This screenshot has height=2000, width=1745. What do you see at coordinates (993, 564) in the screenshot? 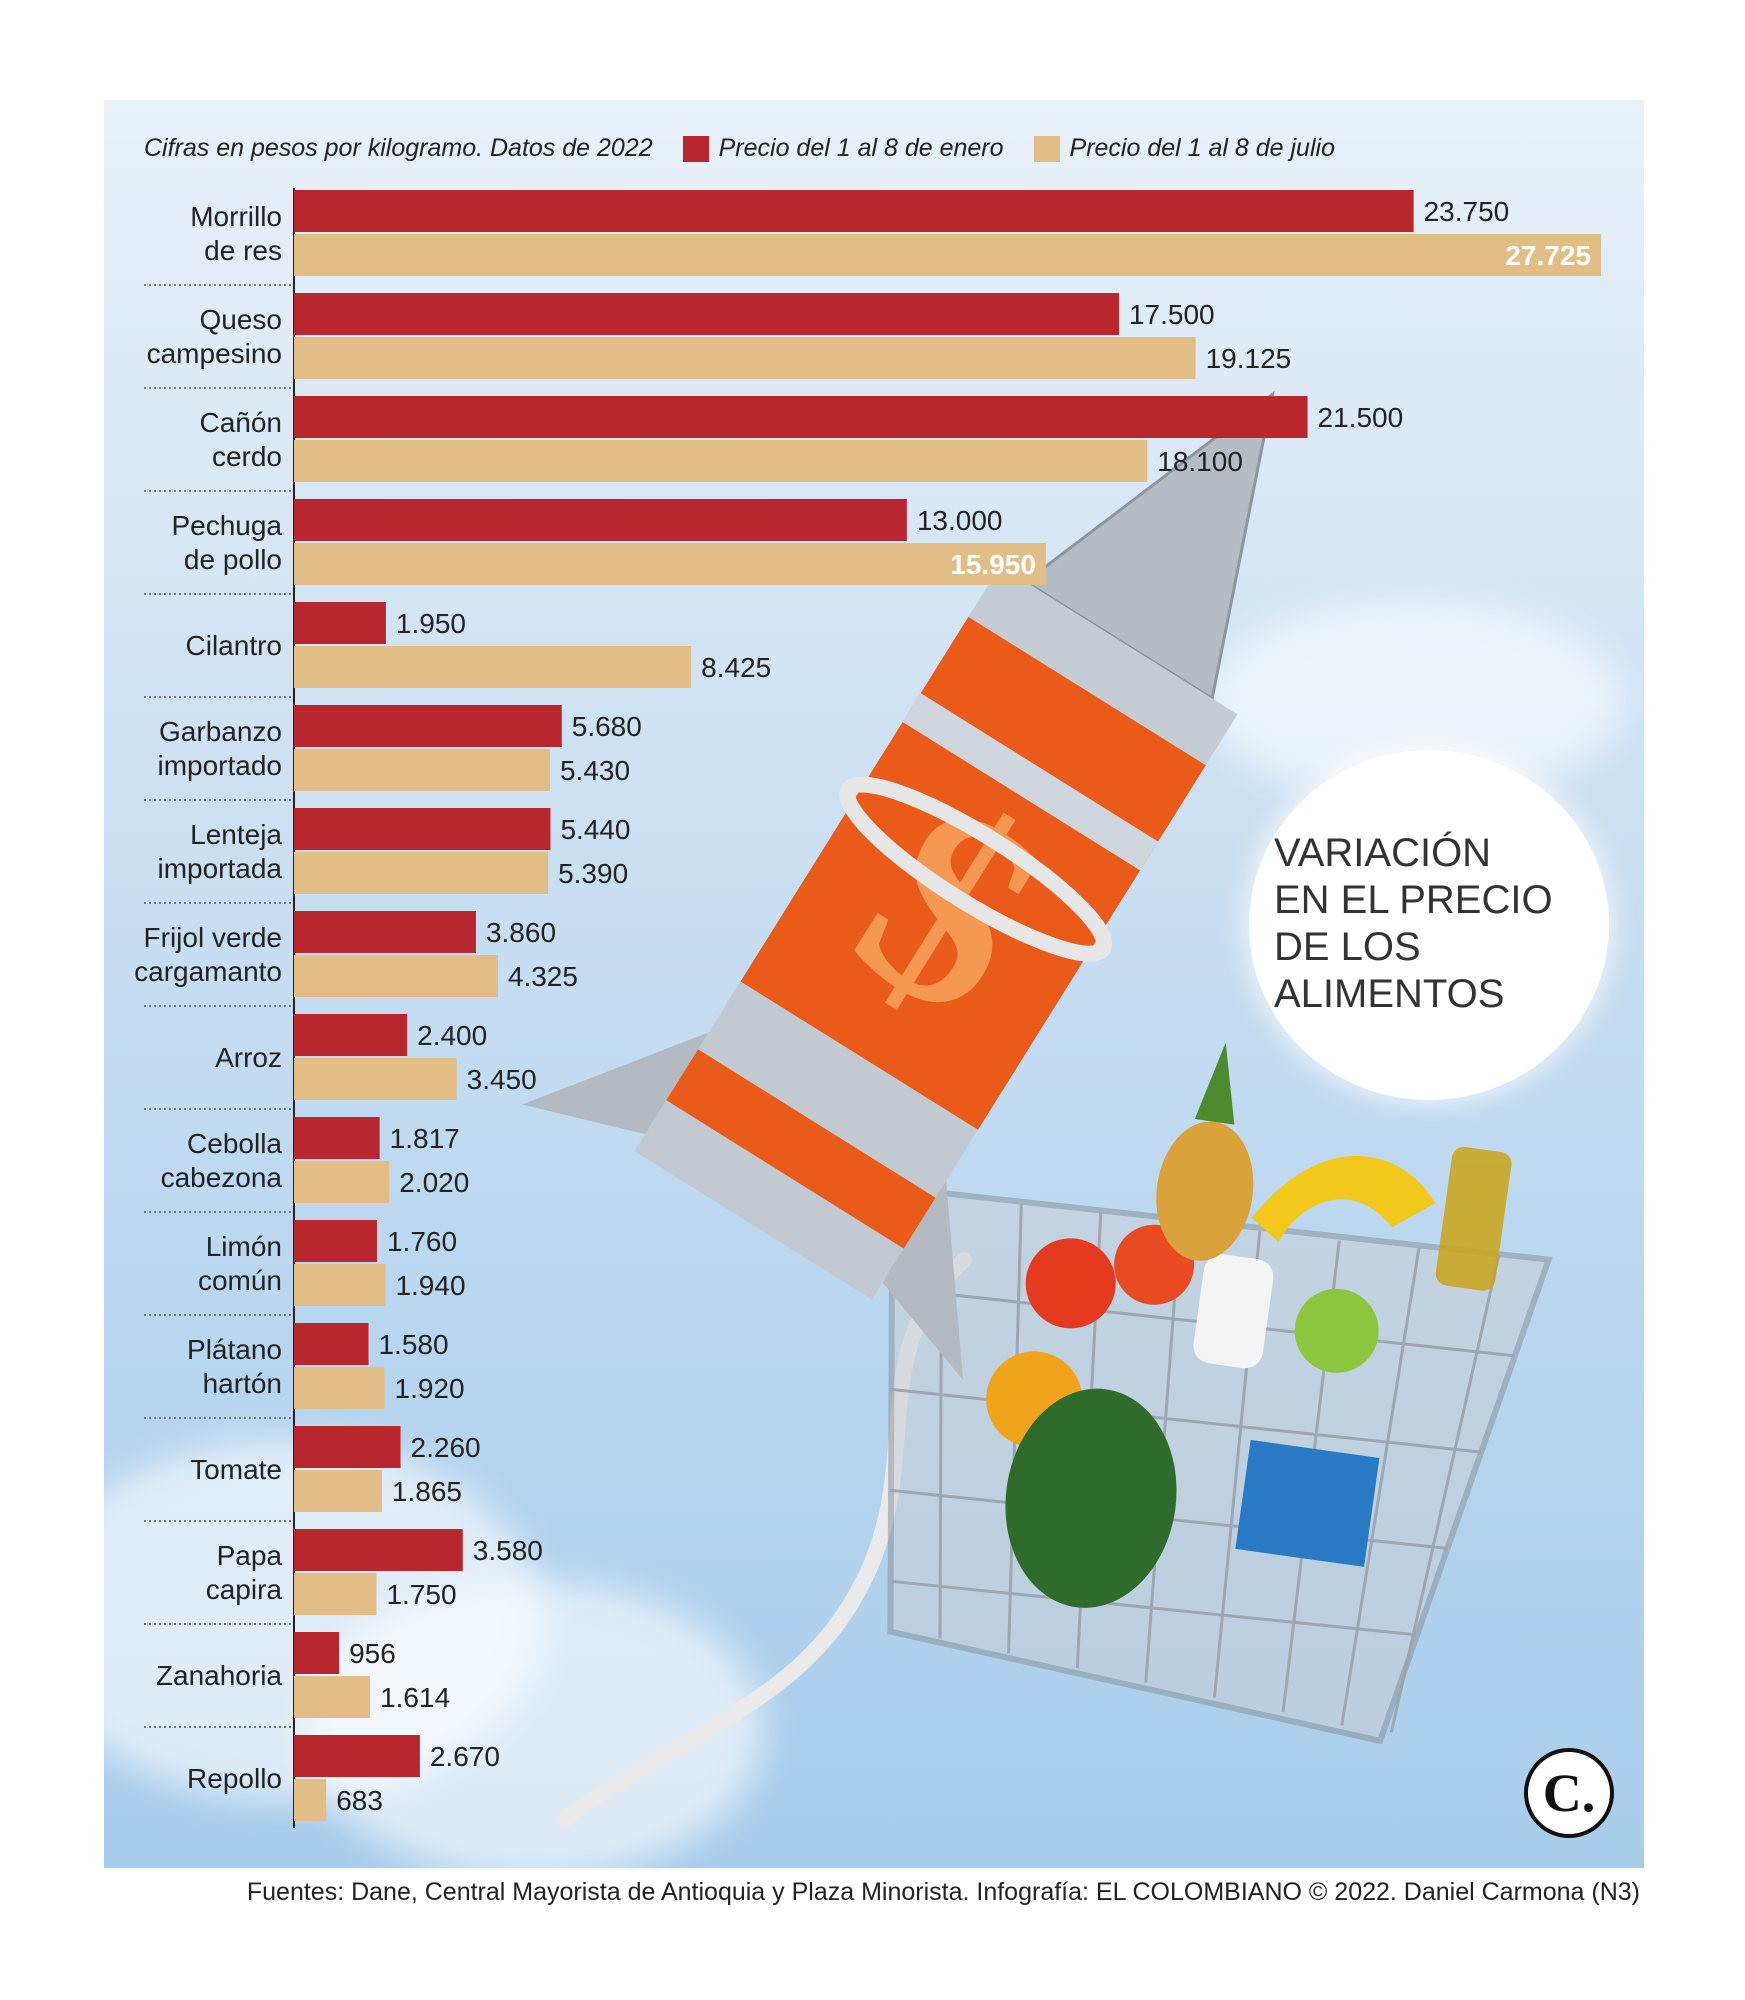
I see `value-label-july: 15.950` at bounding box center [993, 564].